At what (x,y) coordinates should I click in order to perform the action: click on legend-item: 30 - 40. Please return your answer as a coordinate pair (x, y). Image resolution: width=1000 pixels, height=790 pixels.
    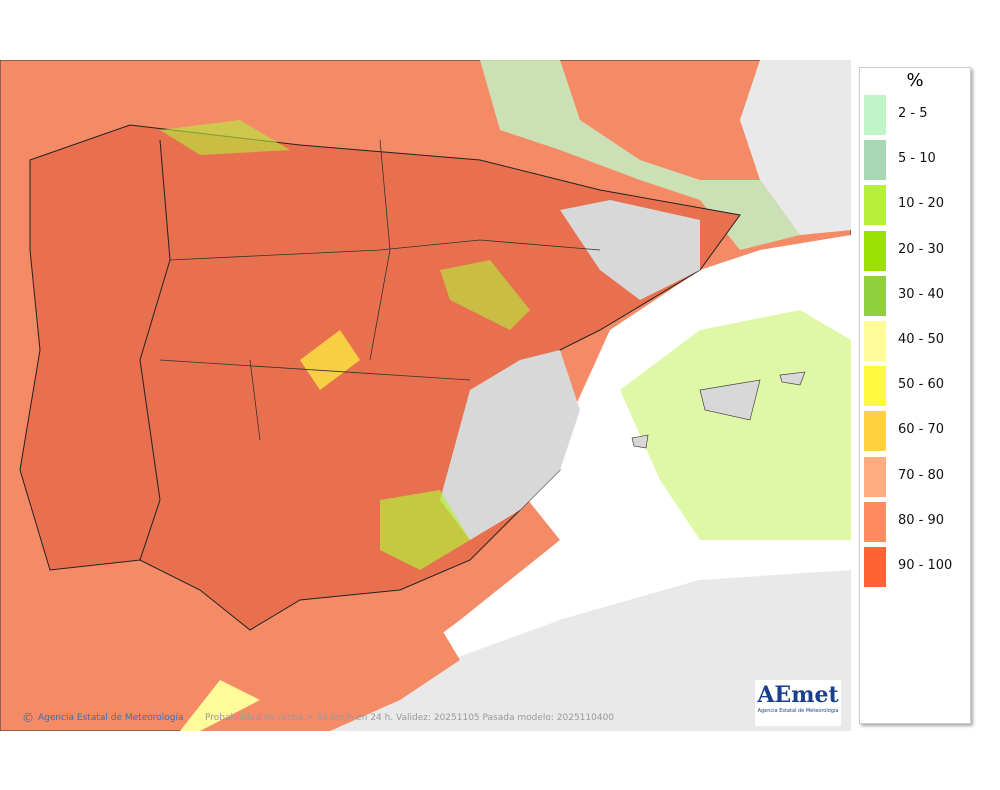
    Looking at the image, I should click on (916, 295).